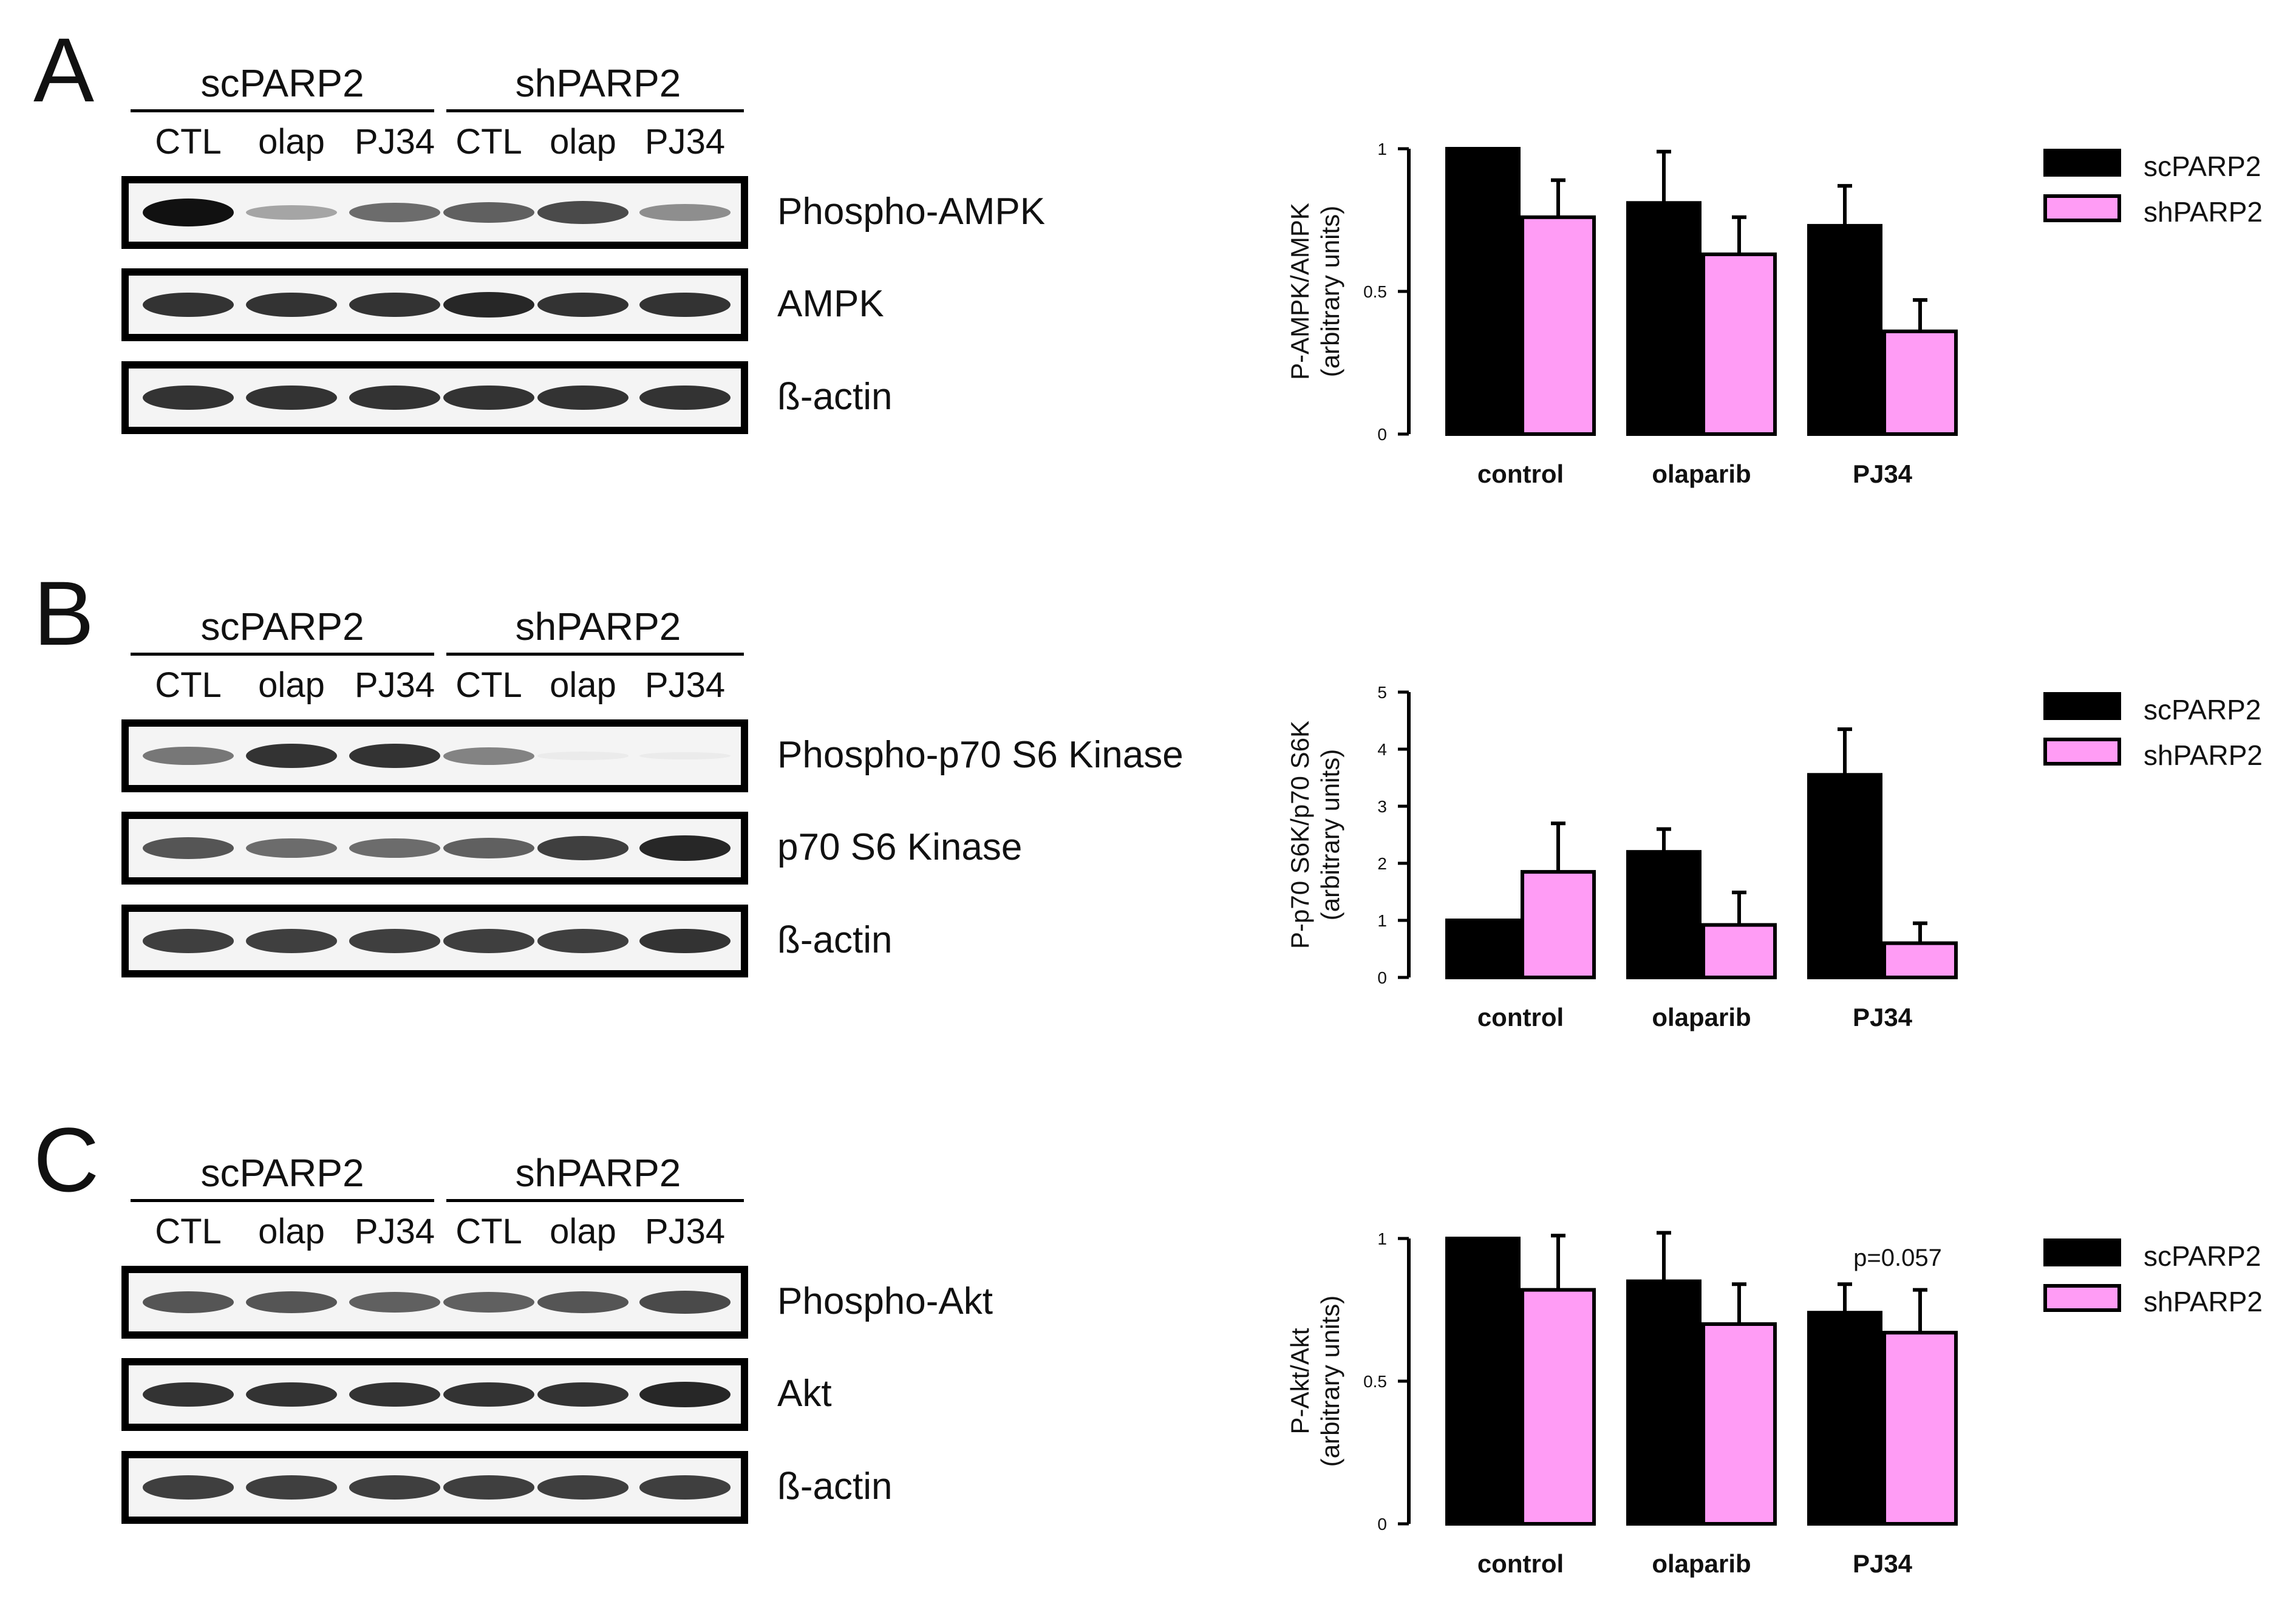 The height and width of the screenshot is (1624, 2296). I want to click on panel-letter: B, so click(64, 613).